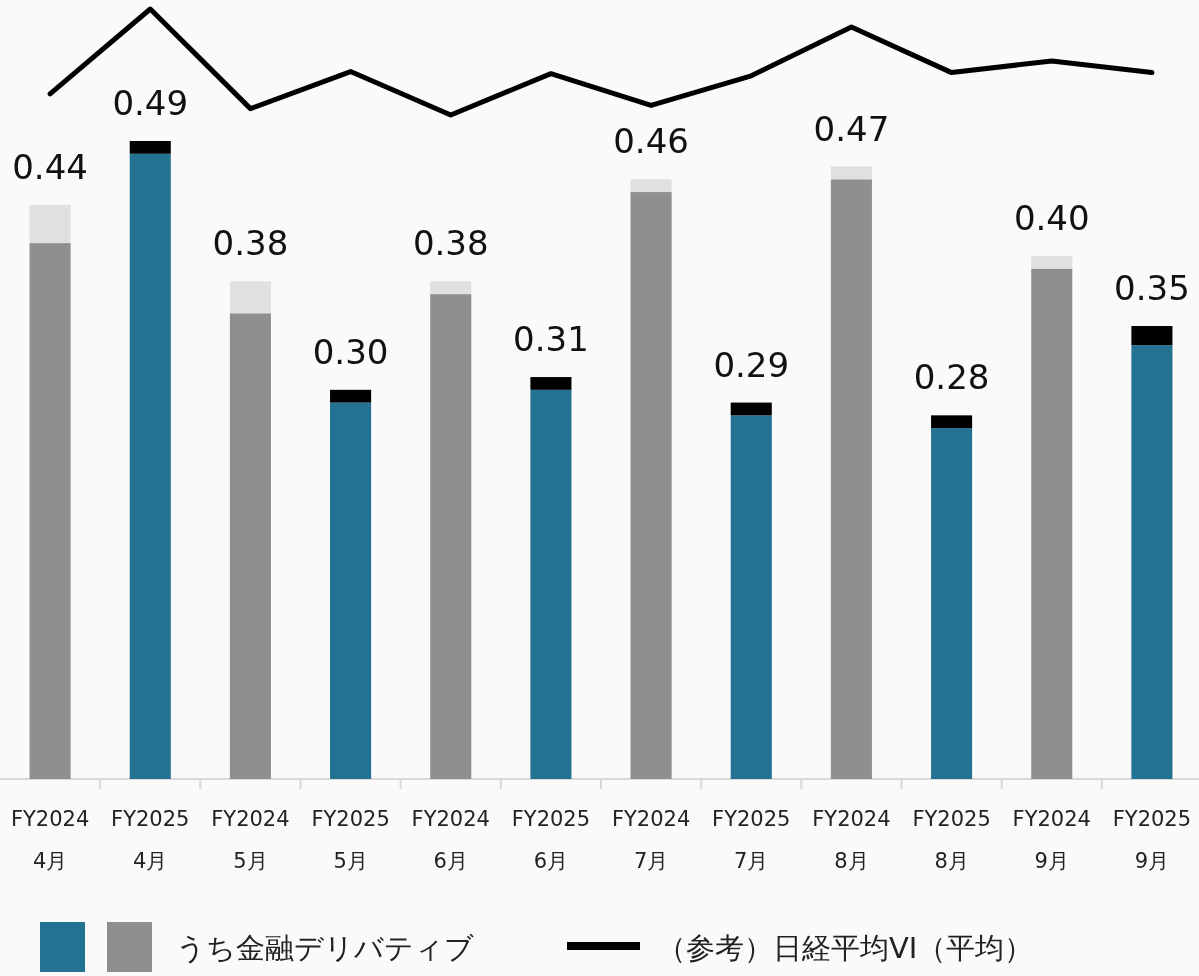 This screenshot has width=1199, height=976. I want to click on annotation: 0.44, so click(50, 166).